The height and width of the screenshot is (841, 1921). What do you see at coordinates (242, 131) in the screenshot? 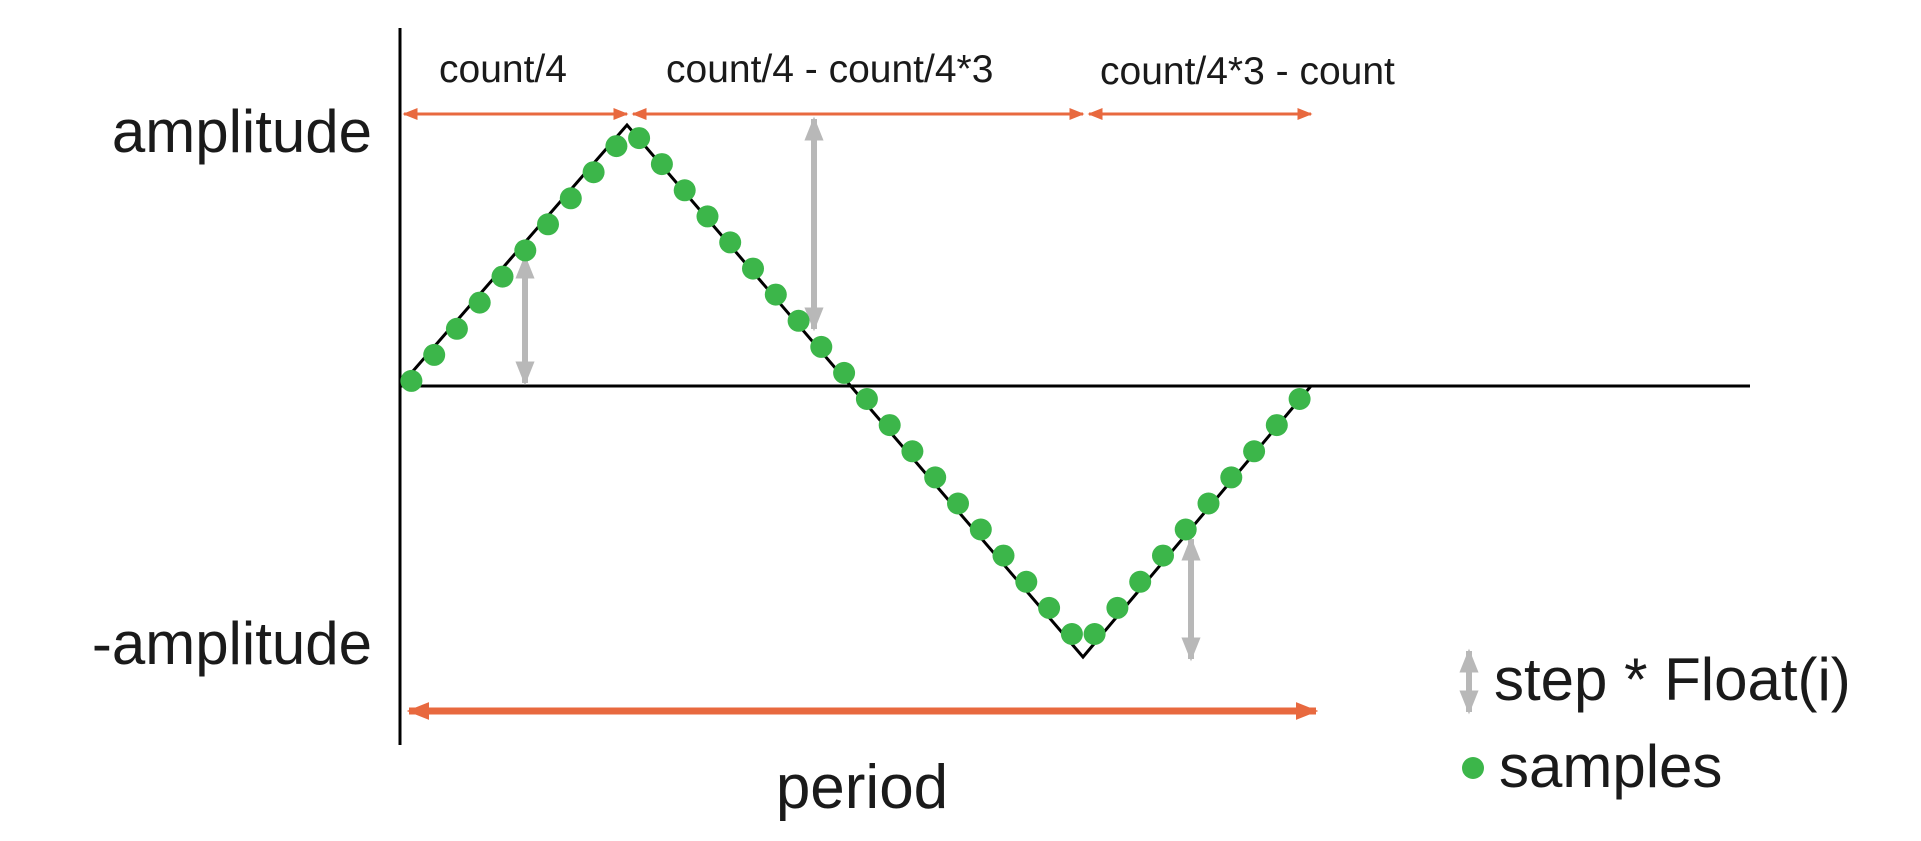
I see `amplitude-label: amplitude` at bounding box center [242, 131].